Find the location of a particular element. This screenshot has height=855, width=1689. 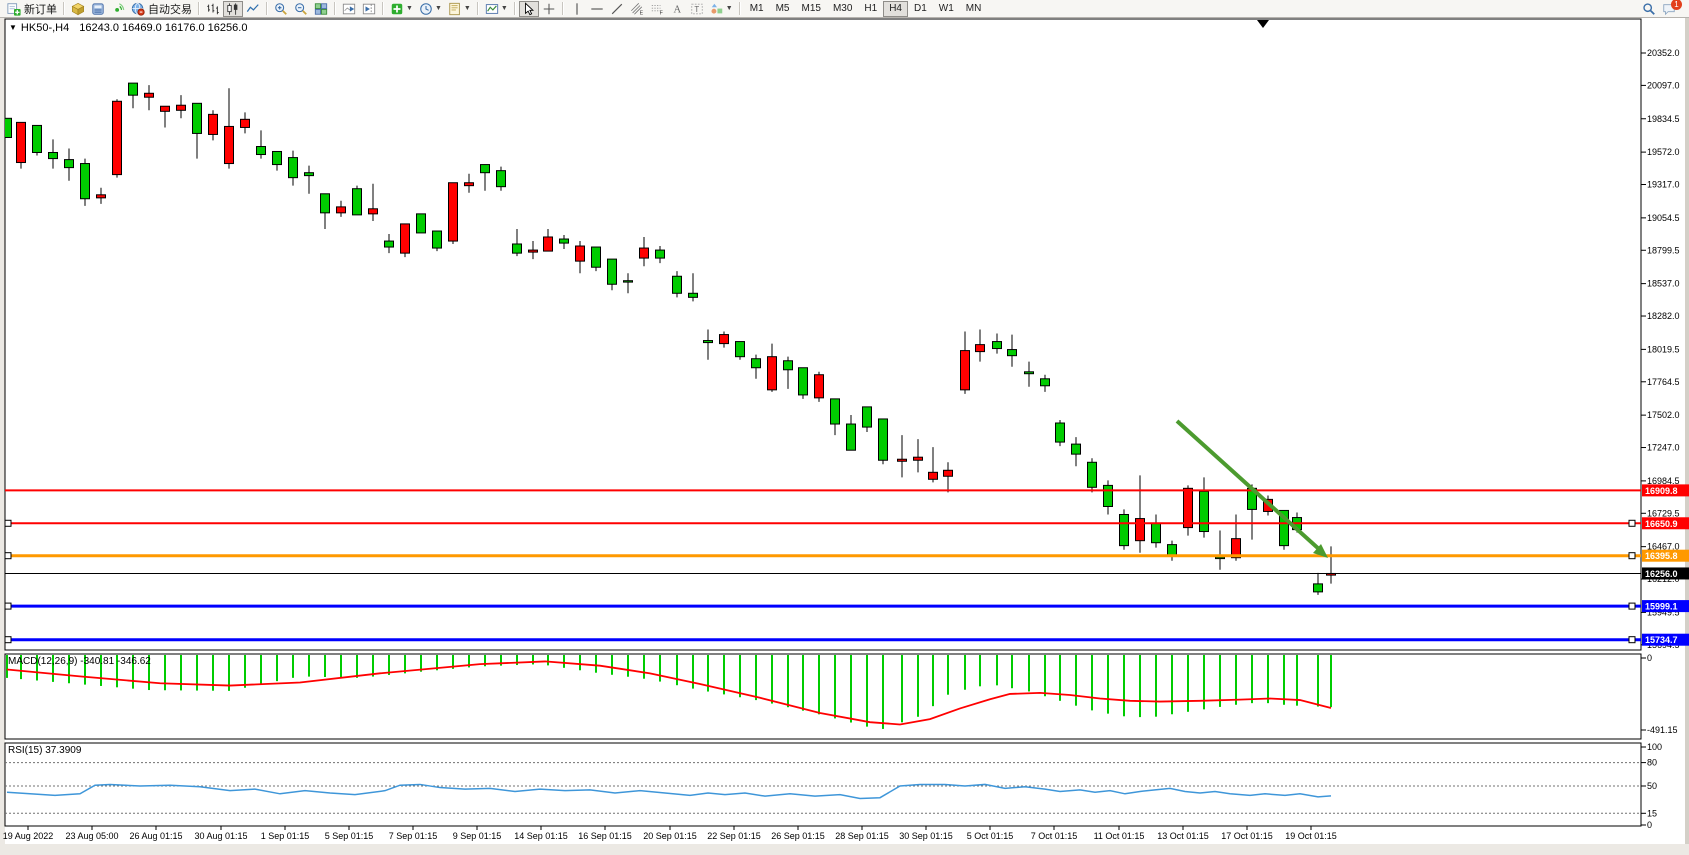

fibonacci-button: F is located at coordinates (657, 9).